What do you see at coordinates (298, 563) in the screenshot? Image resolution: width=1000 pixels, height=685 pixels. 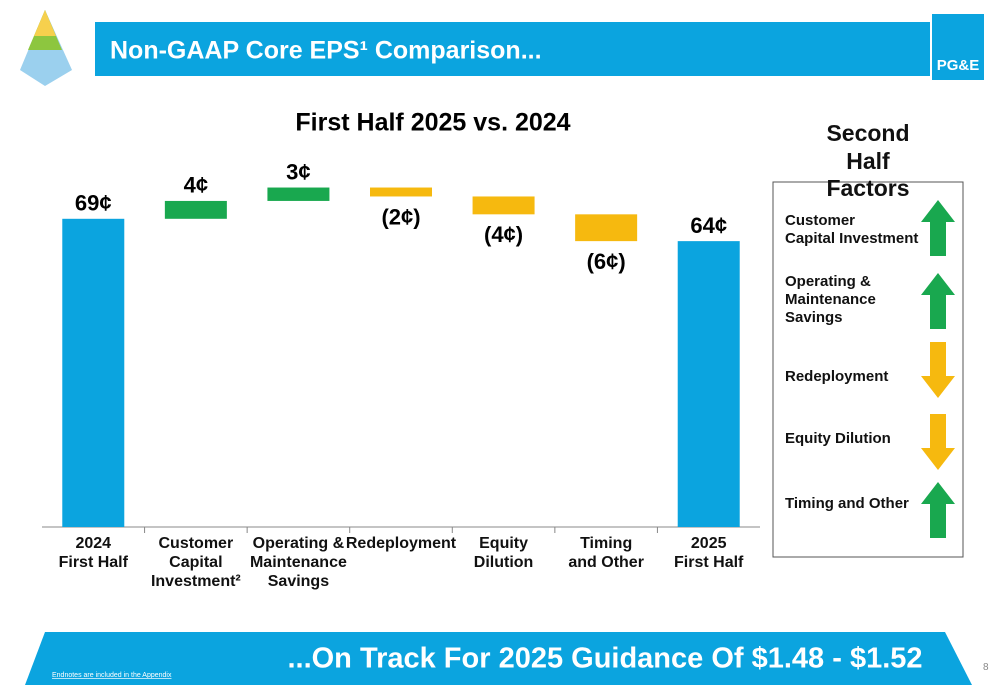 I see `x-tick-label: Operating & Maintenance Savings` at bounding box center [298, 563].